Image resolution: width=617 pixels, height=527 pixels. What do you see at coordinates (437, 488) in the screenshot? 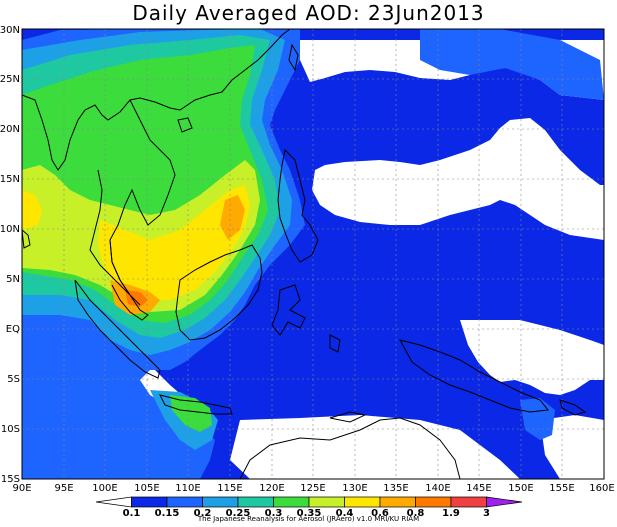
I see `lon-tick-140e: 140E` at bounding box center [437, 488].